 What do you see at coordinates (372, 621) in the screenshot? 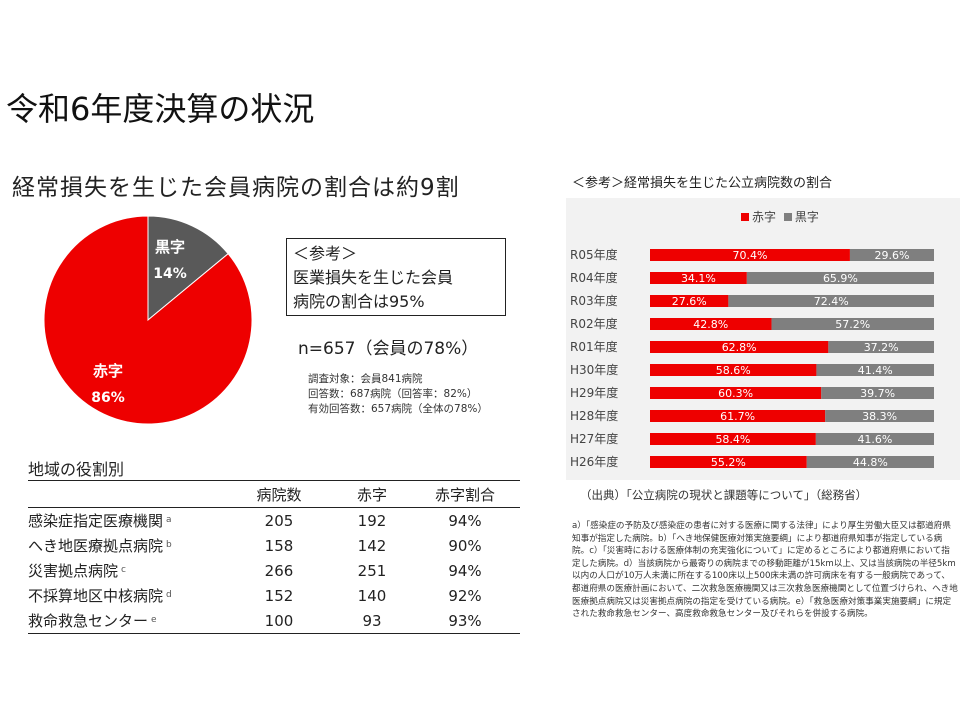
I see `row-deficit: 93` at bounding box center [372, 621].